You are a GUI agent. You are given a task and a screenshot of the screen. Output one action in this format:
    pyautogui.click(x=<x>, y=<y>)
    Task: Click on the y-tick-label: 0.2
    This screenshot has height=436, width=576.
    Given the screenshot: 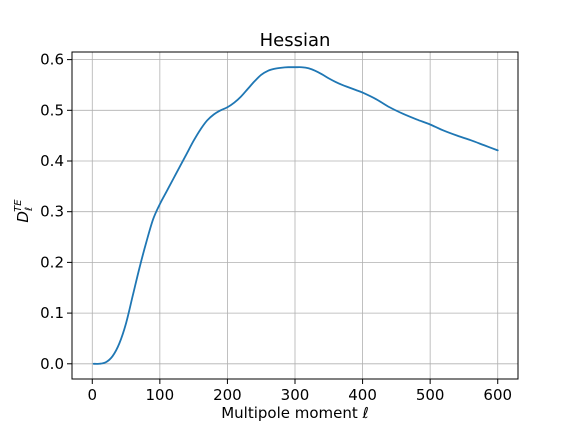 What is the action you would take?
    pyautogui.click(x=52, y=262)
    